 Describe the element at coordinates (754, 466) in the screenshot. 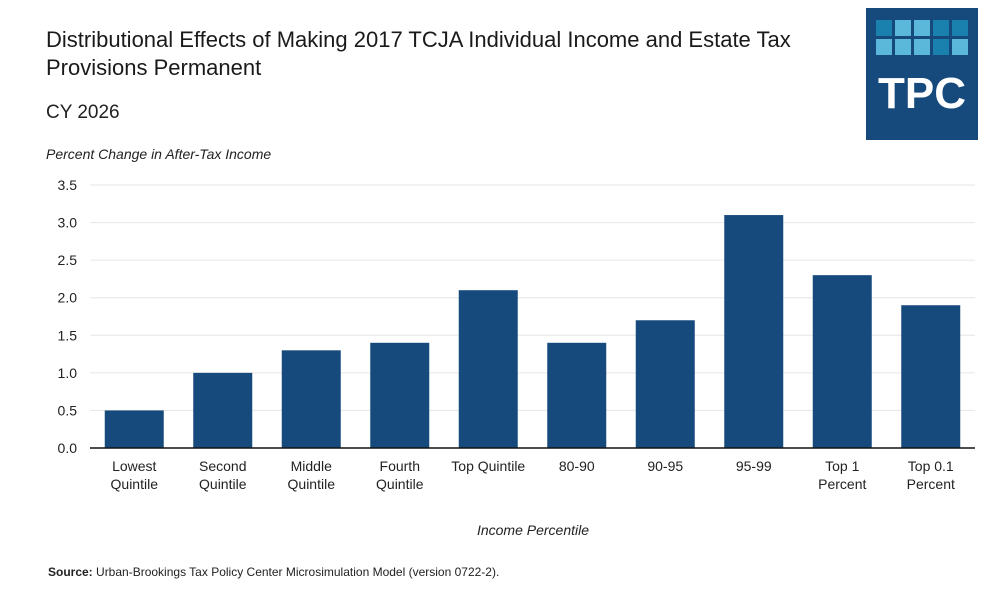

I see `x-tick-label: 95-99` at that location.